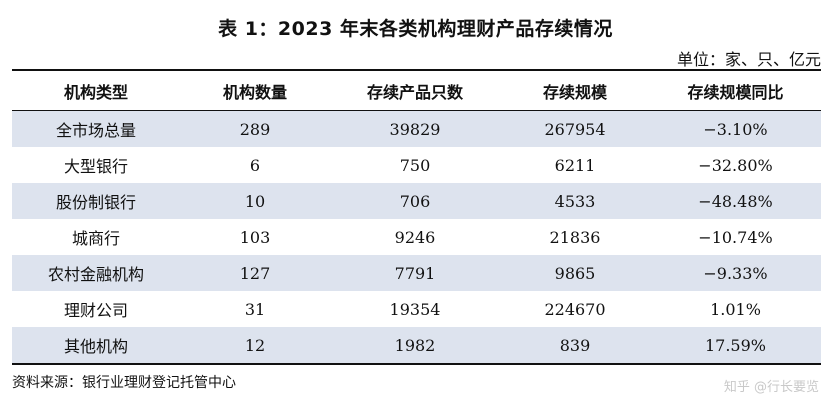 This screenshot has width=831, height=407. I want to click on column-header-product-count: 存续产品只数, so click(414, 92).